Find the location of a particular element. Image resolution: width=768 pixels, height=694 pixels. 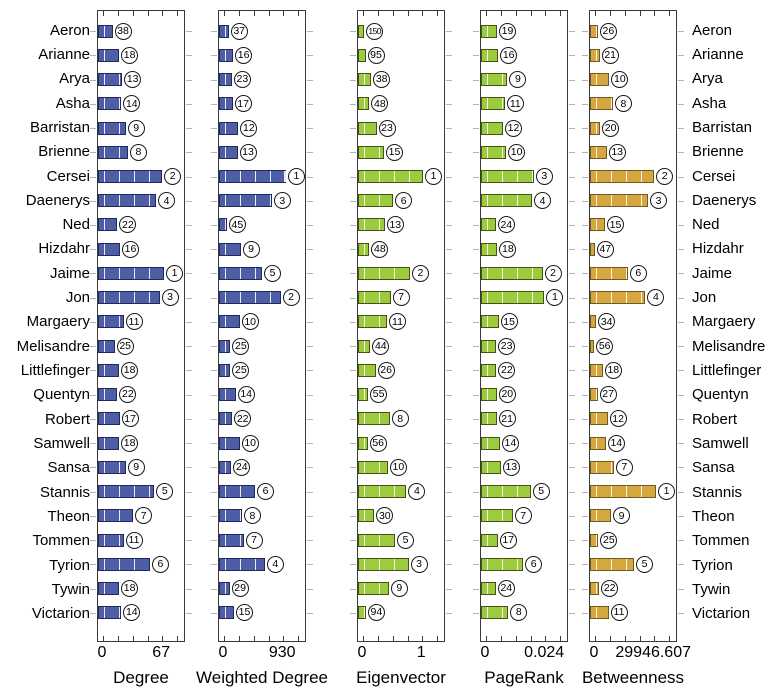

metric-label: Weighted Degree is located at coordinates (262, 677).